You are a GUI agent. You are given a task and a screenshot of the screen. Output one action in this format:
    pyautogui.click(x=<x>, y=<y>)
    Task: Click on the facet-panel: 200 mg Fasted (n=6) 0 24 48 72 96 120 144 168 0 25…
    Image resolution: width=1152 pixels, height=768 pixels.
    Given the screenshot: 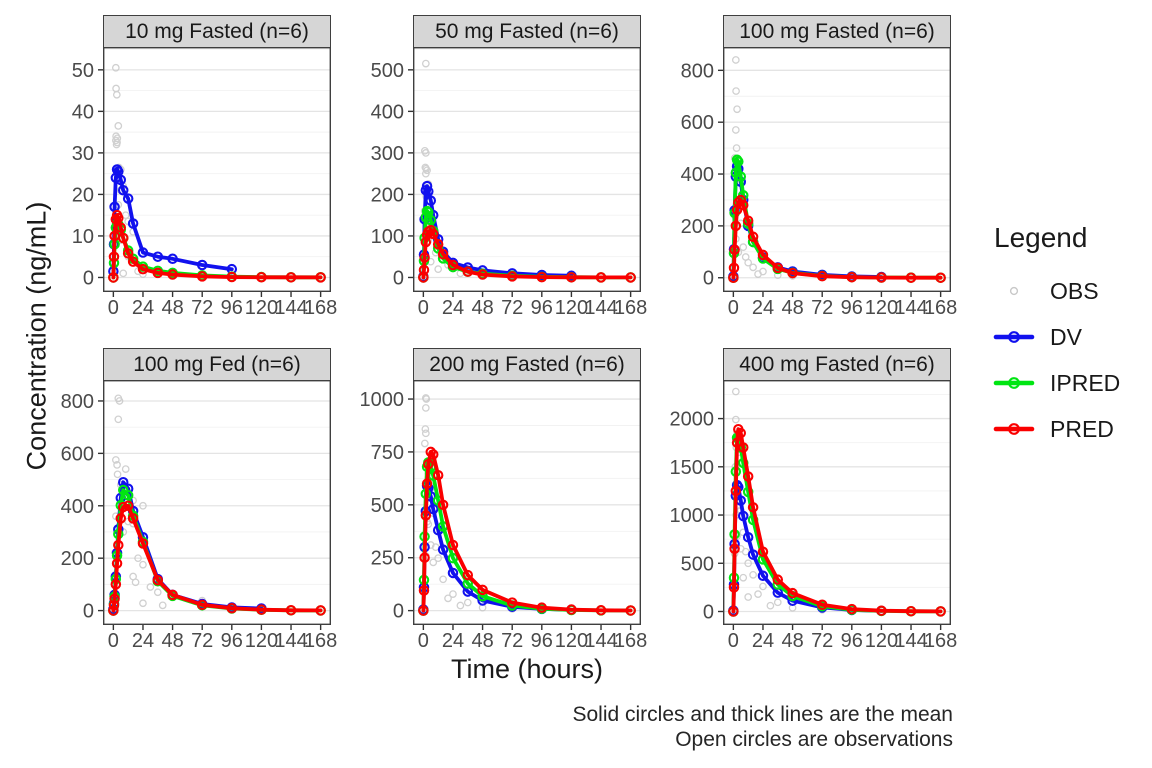 What is the action you would take?
    pyautogui.click(x=503, y=500)
    